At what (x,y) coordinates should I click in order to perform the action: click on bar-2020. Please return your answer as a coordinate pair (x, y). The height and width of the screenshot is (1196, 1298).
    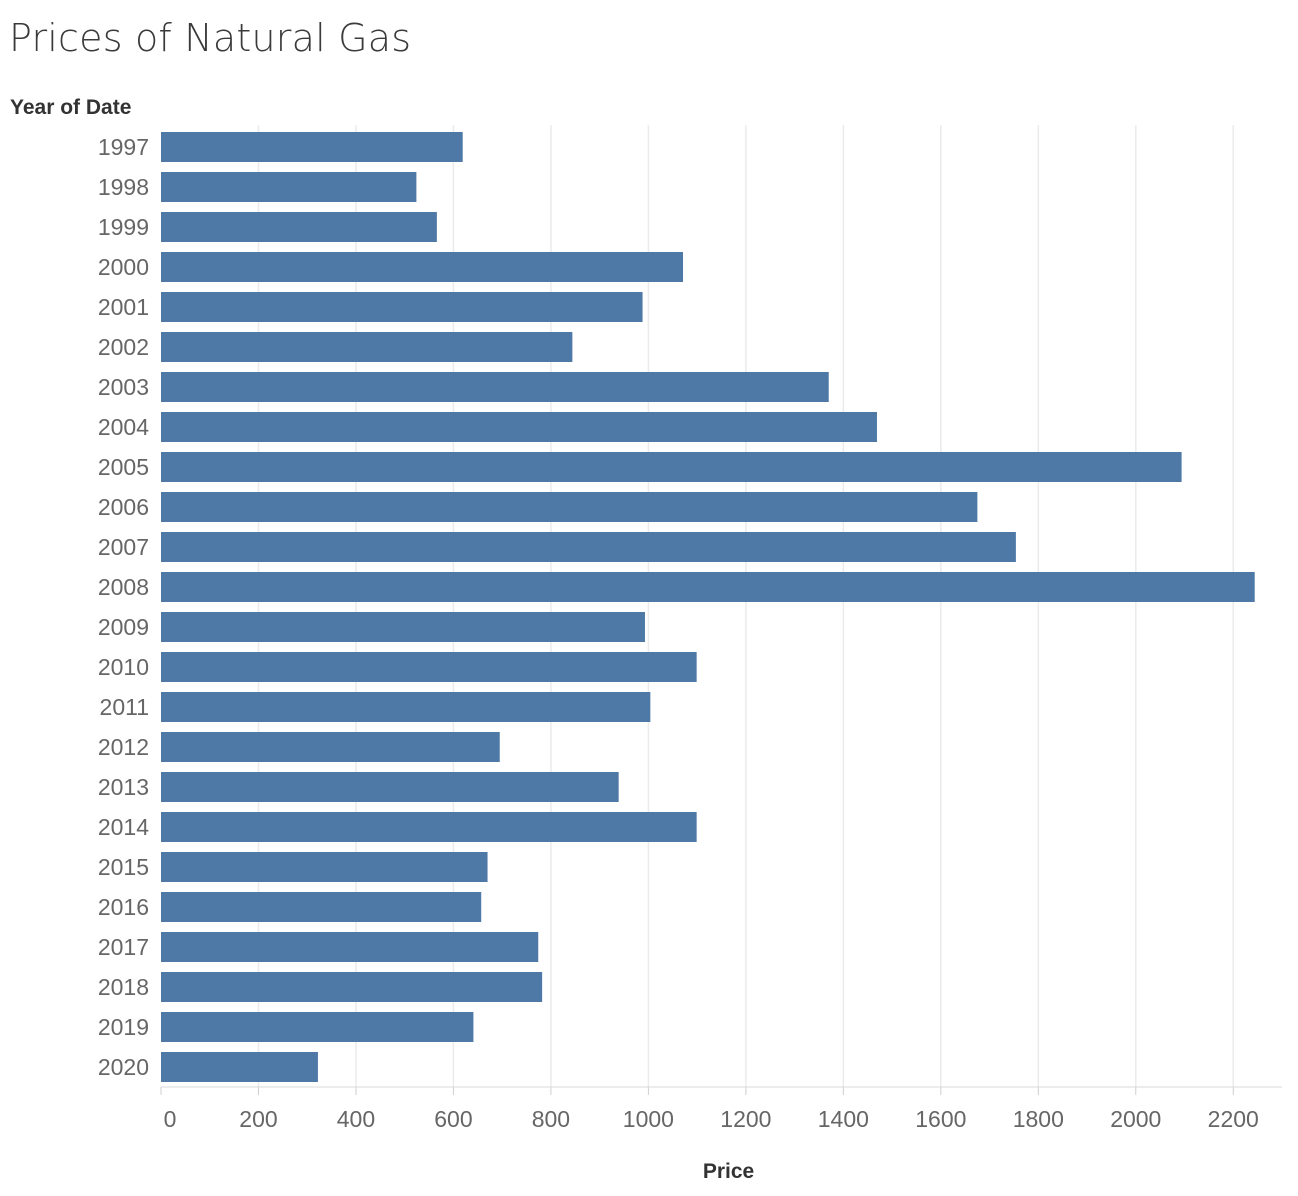
    Looking at the image, I should click on (239, 1067).